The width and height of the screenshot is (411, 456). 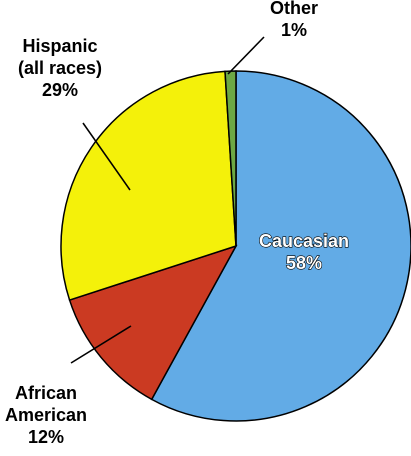 I want to click on slice-name-label: American, so click(x=46, y=415).